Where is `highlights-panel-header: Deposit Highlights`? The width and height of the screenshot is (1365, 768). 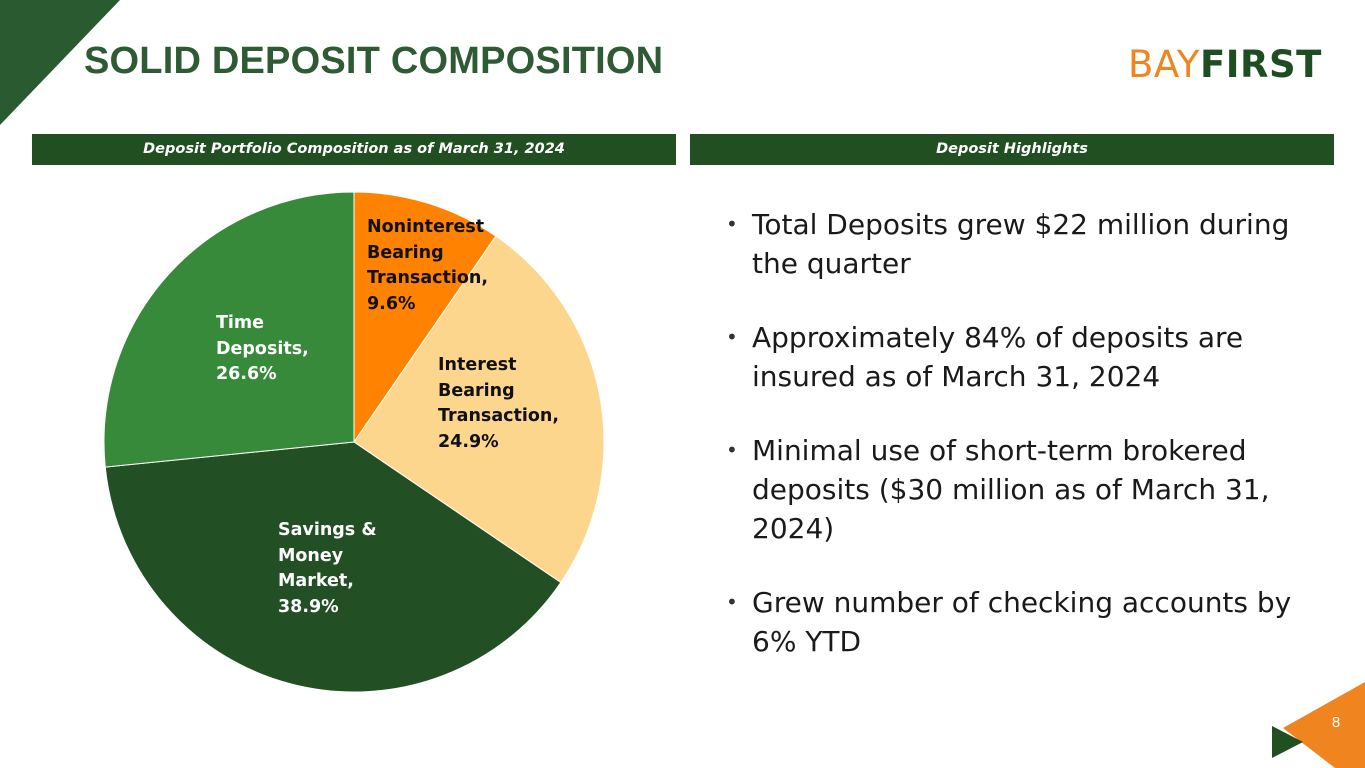
highlights-panel-header: Deposit Highlights is located at coordinates (1012, 149).